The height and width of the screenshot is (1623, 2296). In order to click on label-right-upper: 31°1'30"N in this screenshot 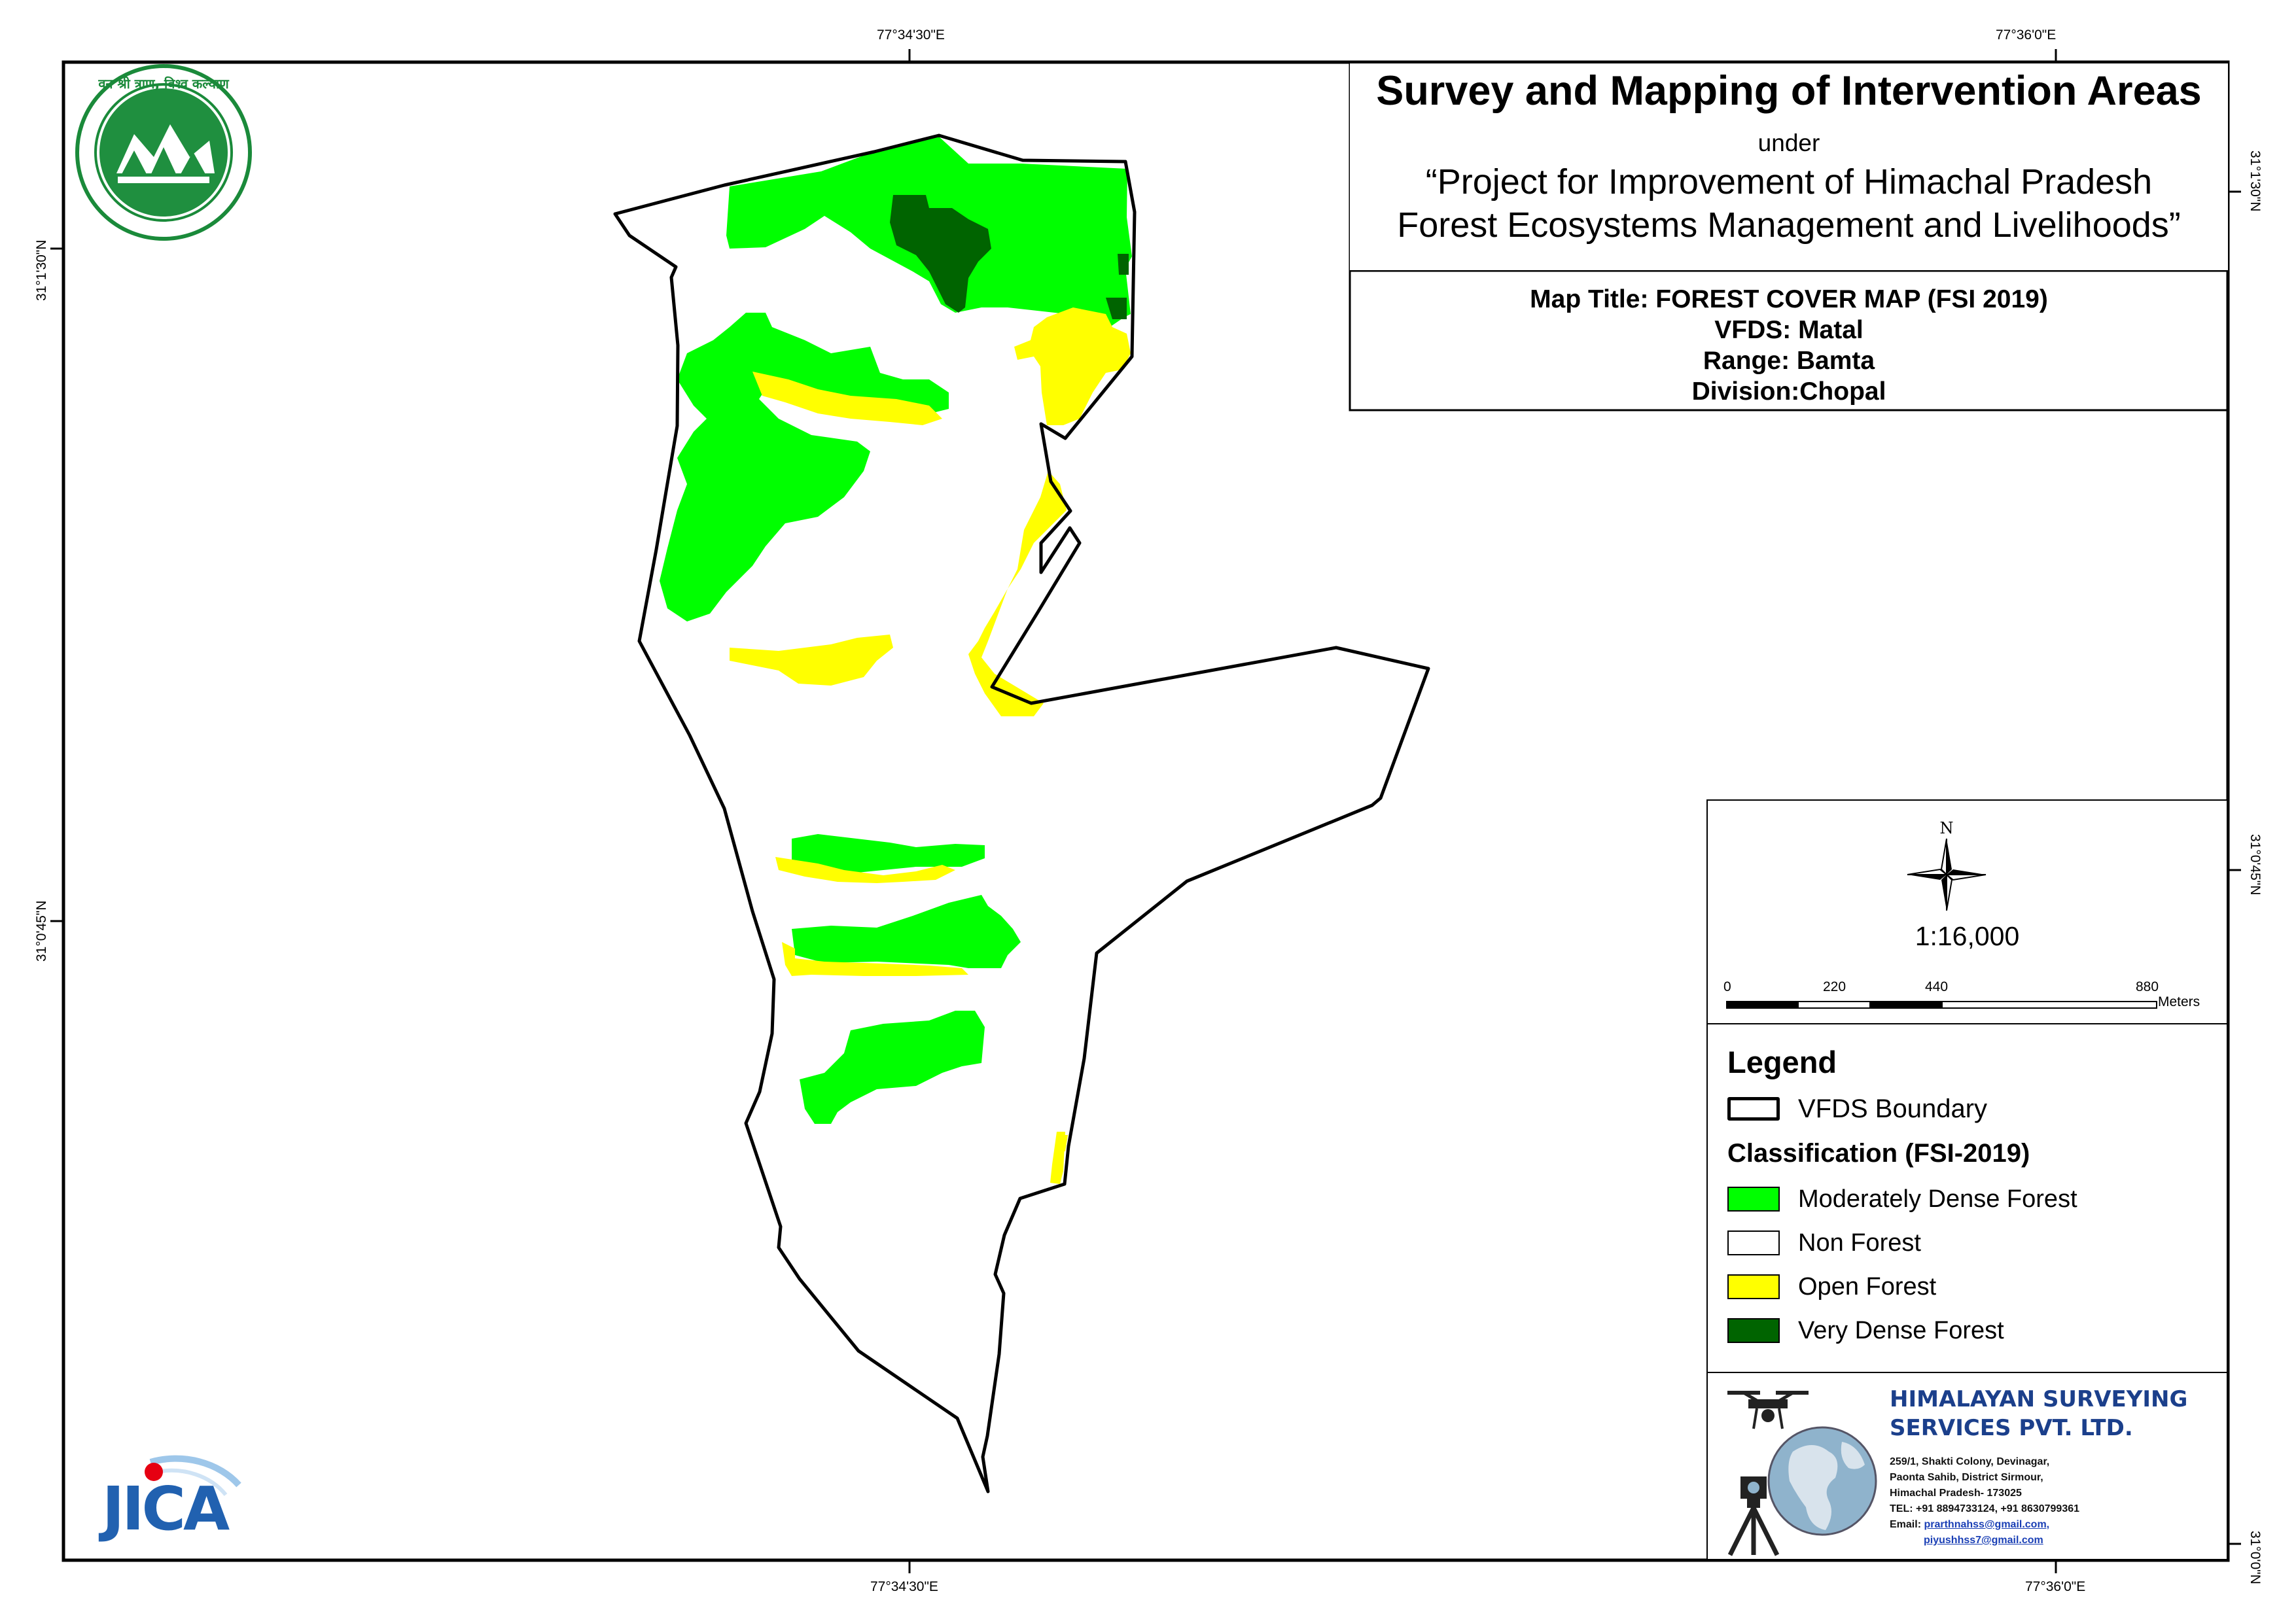, I will do `click(2255, 181)`.